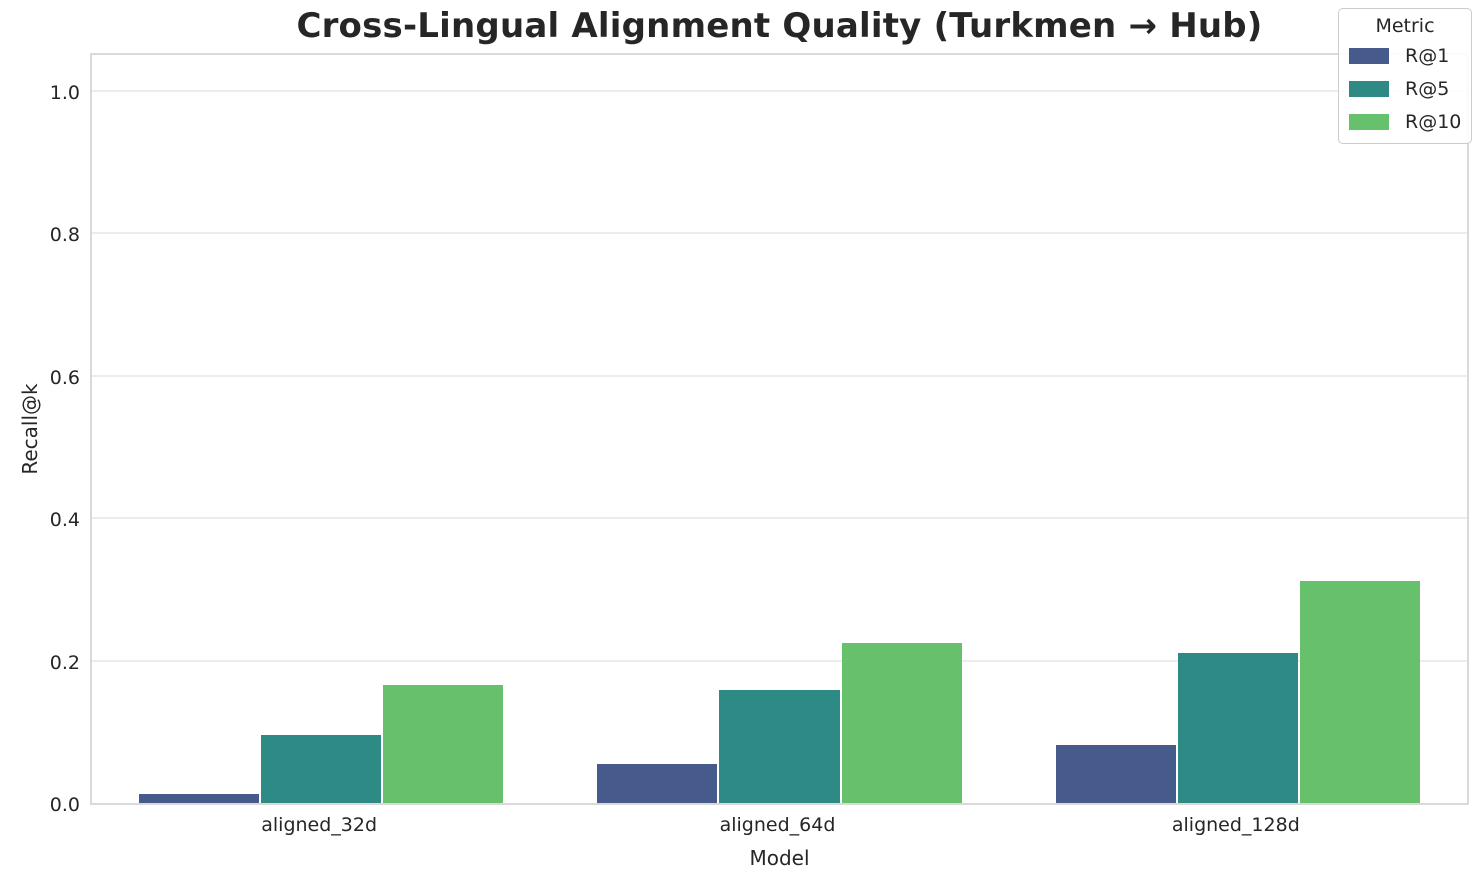 Image resolution: width=1484 pixels, height=885 pixels. Describe the element at coordinates (64, 520) in the screenshot. I see `y-tick-label: 0.4` at that location.